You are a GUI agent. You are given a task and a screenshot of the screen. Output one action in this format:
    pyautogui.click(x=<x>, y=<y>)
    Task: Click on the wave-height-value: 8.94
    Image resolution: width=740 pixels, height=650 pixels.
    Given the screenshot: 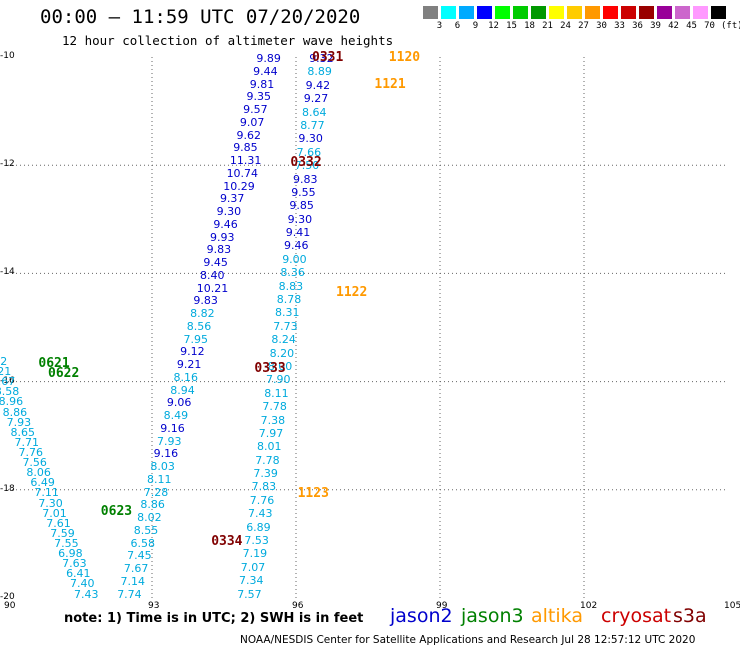 What is the action you would take?
    pyautogui.click(x=182, y=390)
    